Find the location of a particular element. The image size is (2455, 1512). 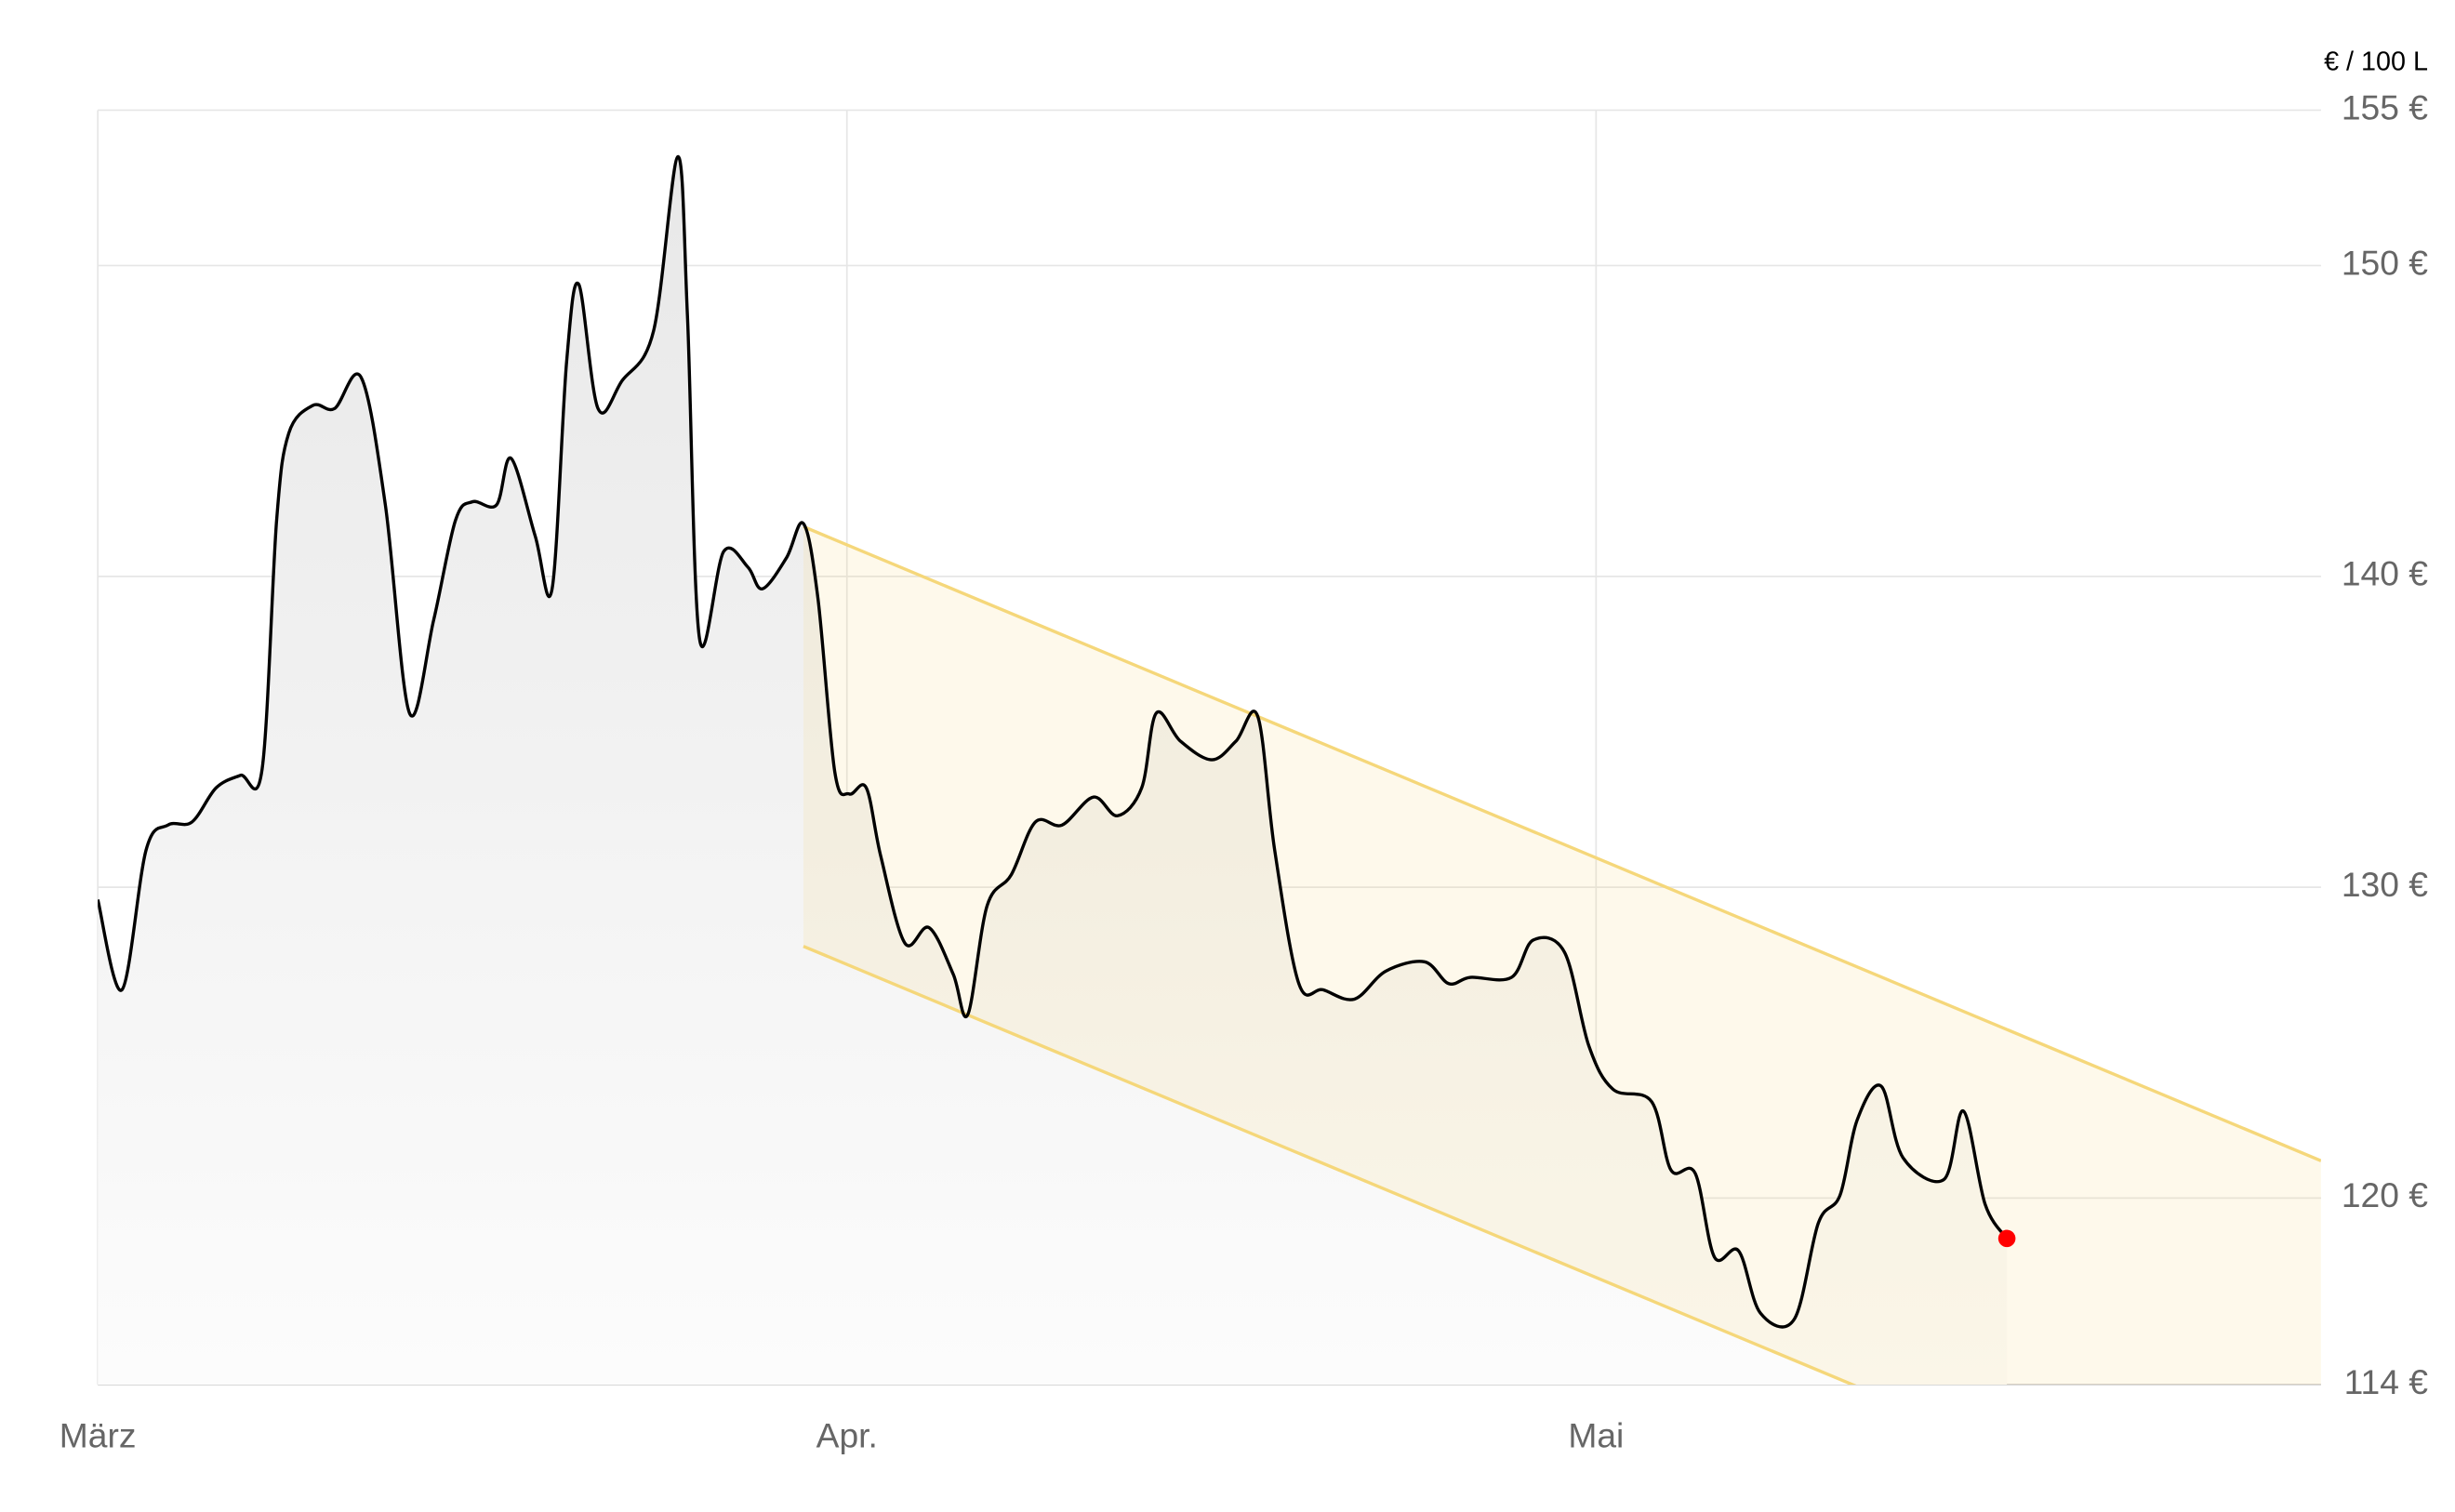

y-tick-label: 140 € is located at coordinates (2385, 573).